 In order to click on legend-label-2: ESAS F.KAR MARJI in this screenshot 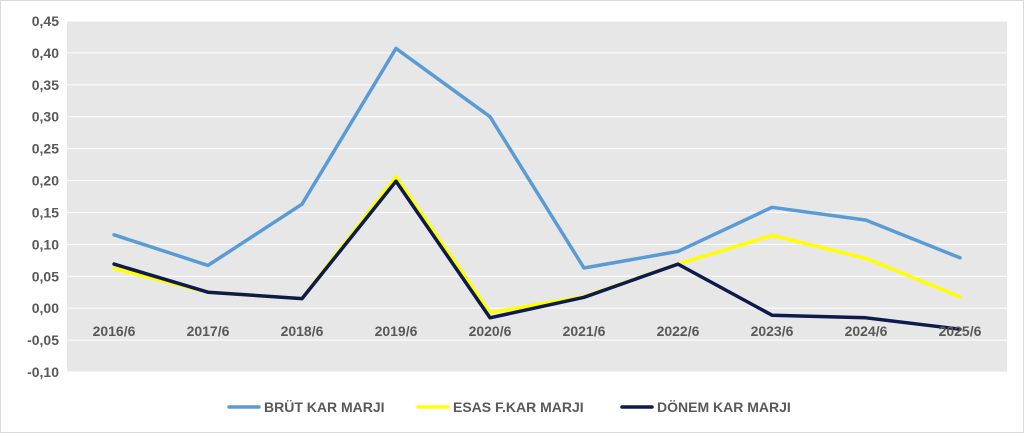, I will do `click(518, 407)`.